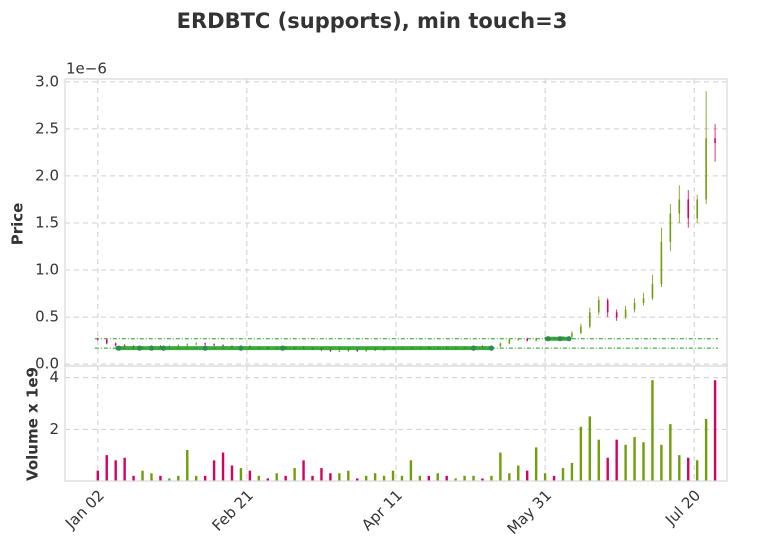  I want to click on volume-tick-label: 4, so click(54, 377).